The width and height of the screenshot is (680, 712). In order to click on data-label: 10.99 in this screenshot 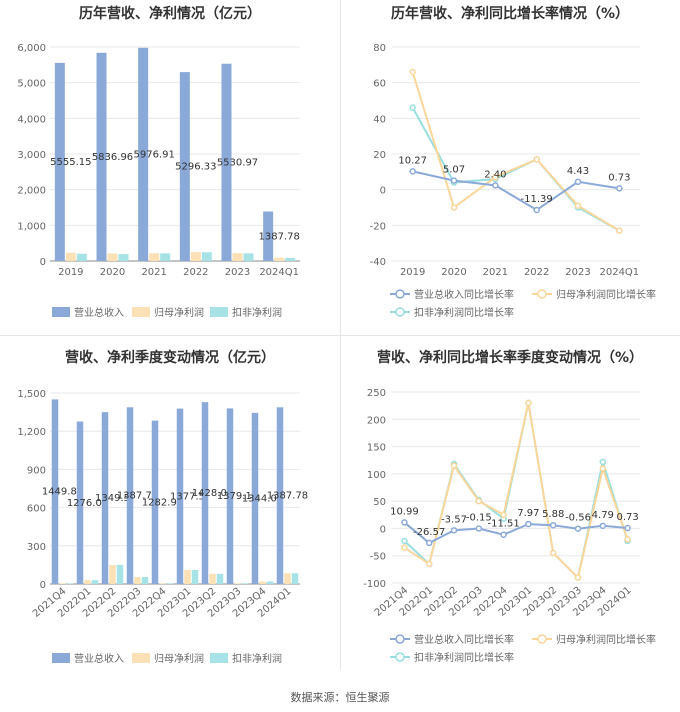, I will do `click(404, 511)`.